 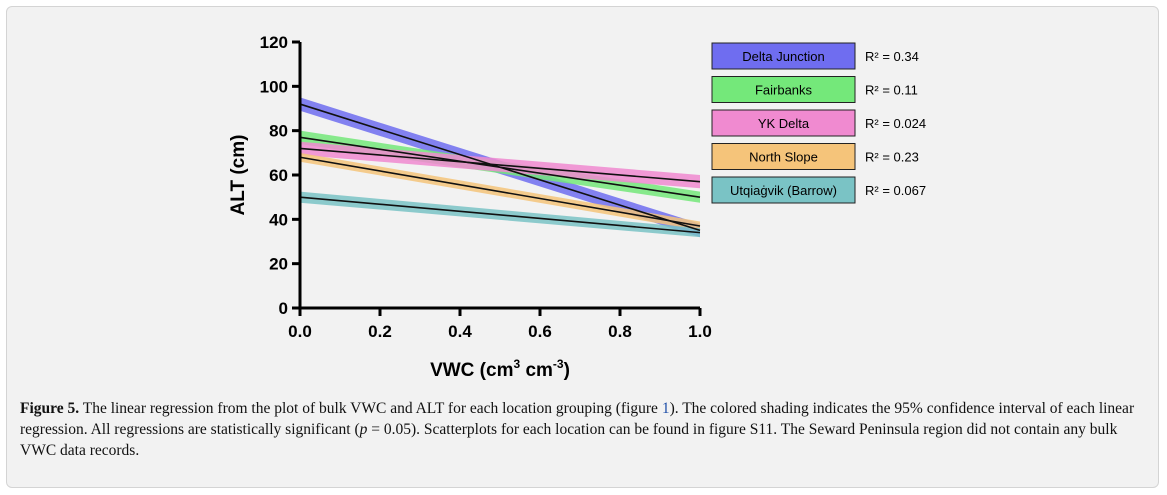 What do you see at coordinates (891, 90) in the screenshot?
I see `r-squared-label: R² = 0.11` at bounding box center [891, 90].